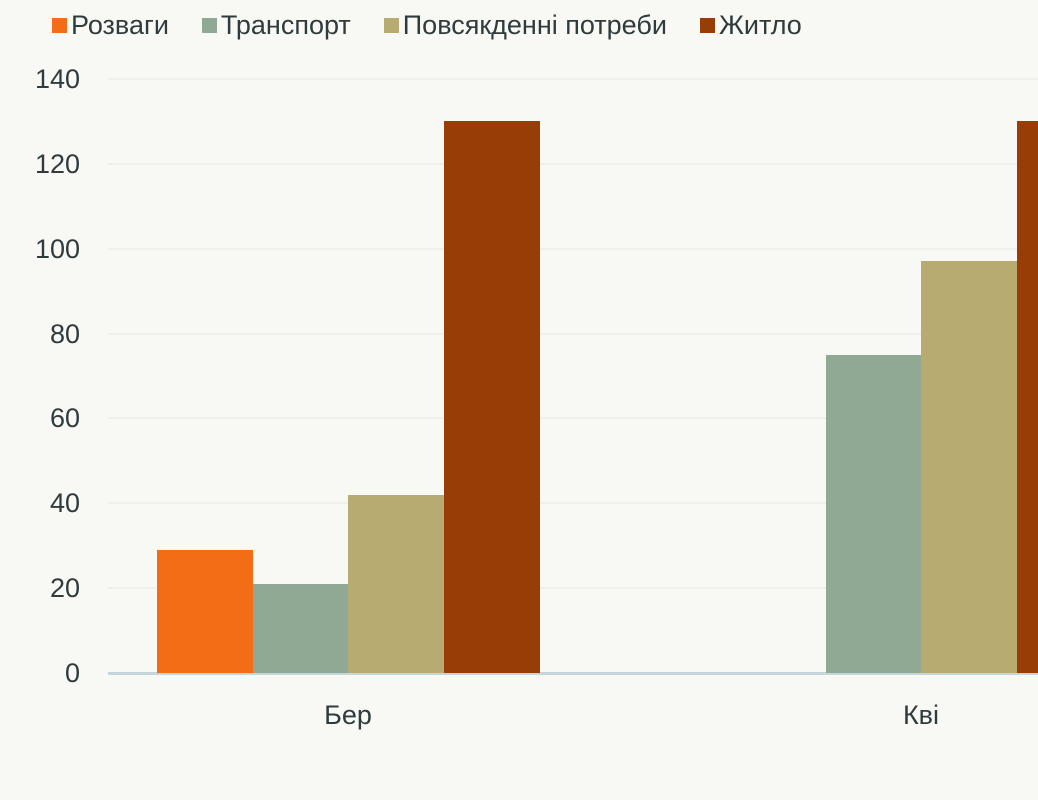  What do you see at coordinates (760, 24) in the screenshot?
I see `legend-label: Житло` at bounding box center [760, 24].